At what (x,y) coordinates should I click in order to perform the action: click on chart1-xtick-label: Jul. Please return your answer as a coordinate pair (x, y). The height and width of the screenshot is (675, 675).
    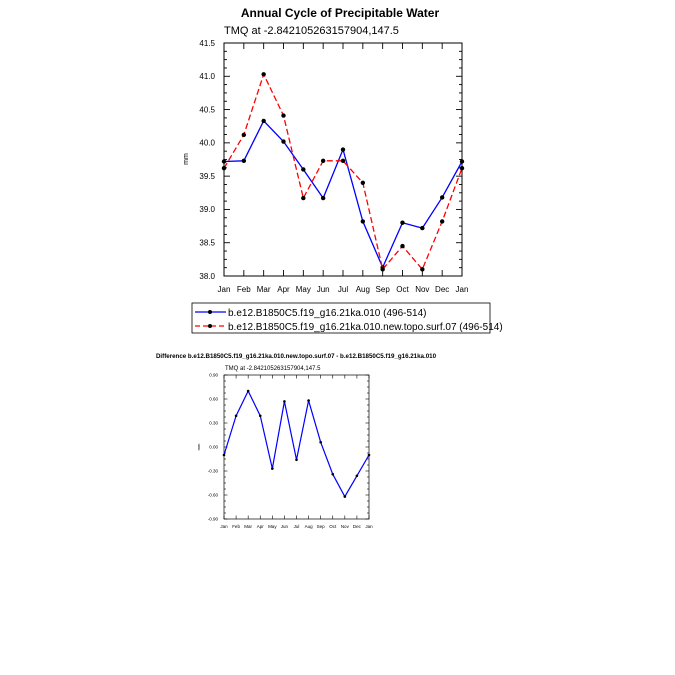
    Looking at the image, I should click on (343, 289).